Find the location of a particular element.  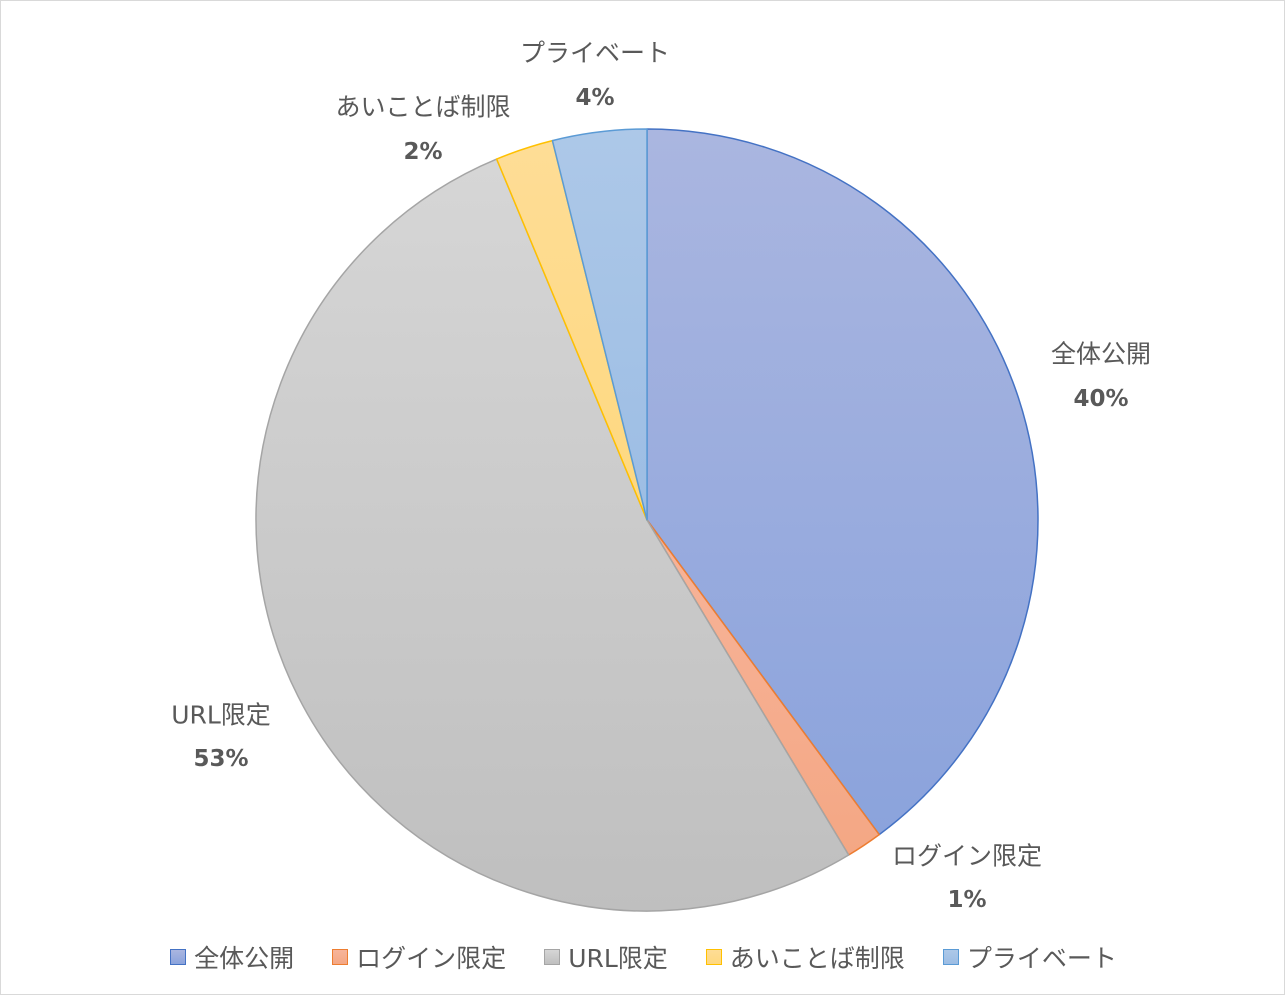

data-label-category: ログイン限定 is located at coordinates (967, 856).